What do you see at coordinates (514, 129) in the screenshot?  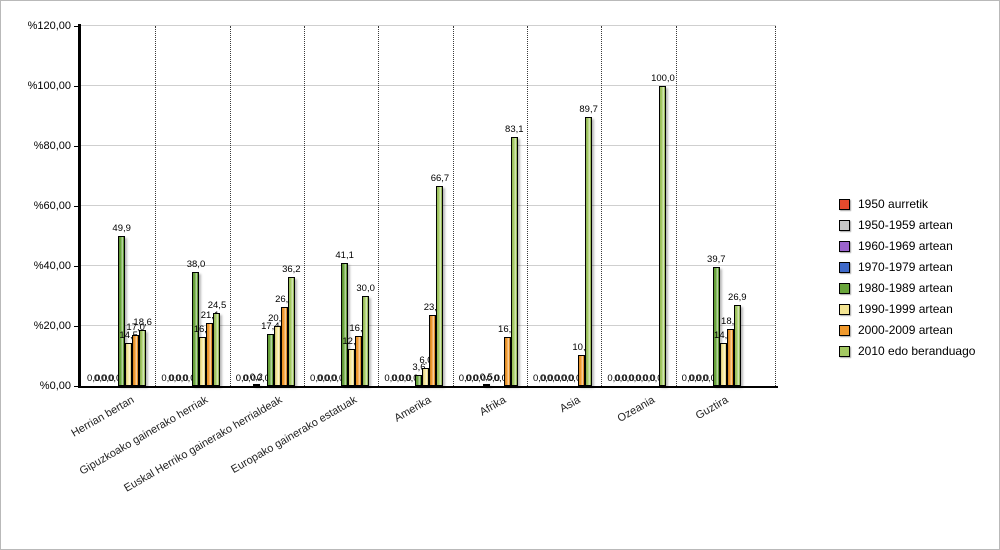 I see `bar-value-label: 83,1` at bounding box center [514, 129].